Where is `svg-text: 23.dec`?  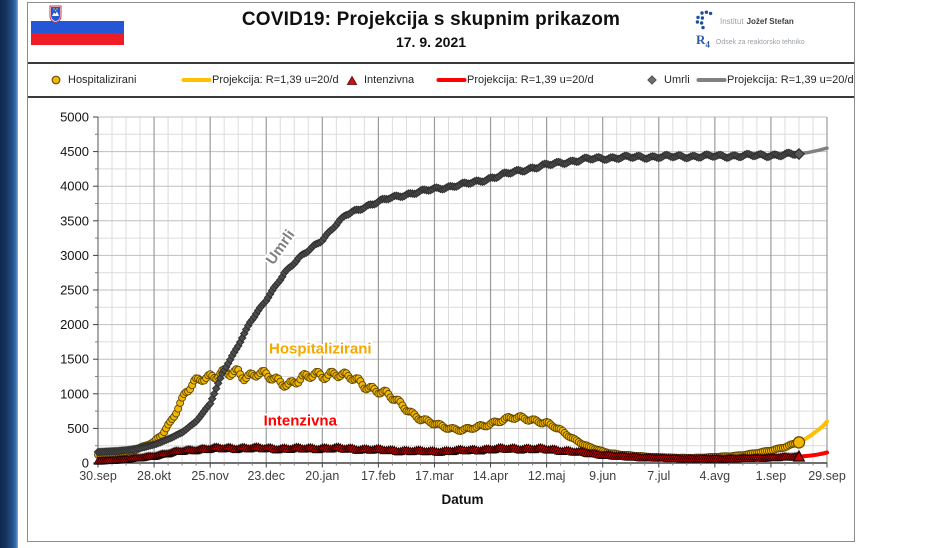 svg-text: 23.dec is located at coordinates (266, 476).